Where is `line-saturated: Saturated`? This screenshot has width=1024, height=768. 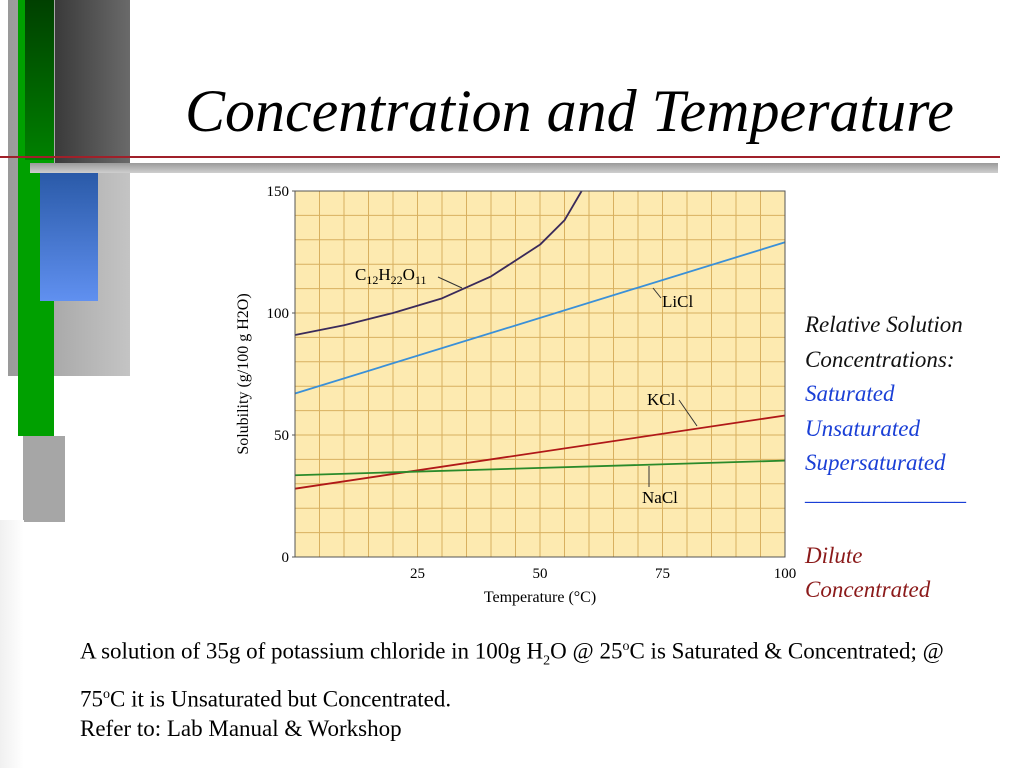 line-saturated: Saturated is located at coordinates (850, 393).